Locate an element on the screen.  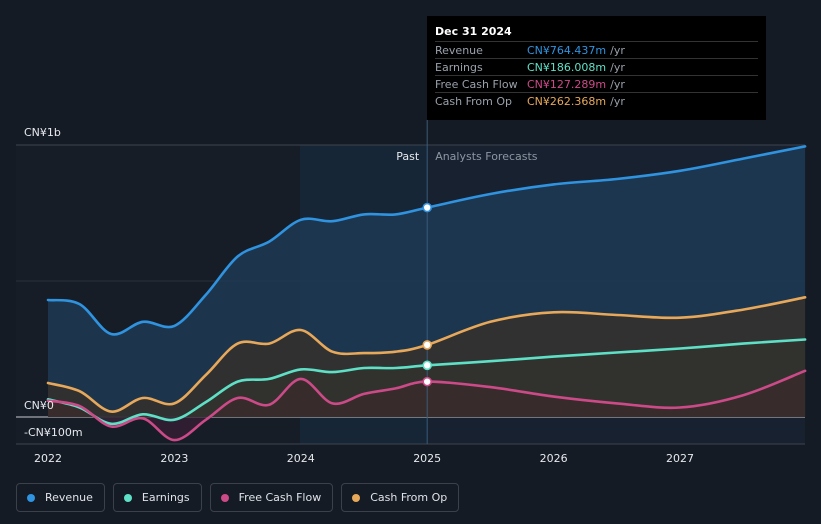
x-tick-label: 2022 is located at coordinates (48, 458).